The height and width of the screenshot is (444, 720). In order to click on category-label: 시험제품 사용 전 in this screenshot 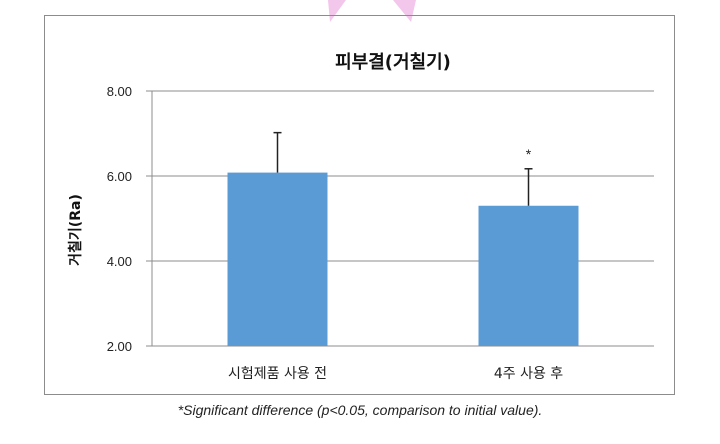, I will do `click(277, 374)`.